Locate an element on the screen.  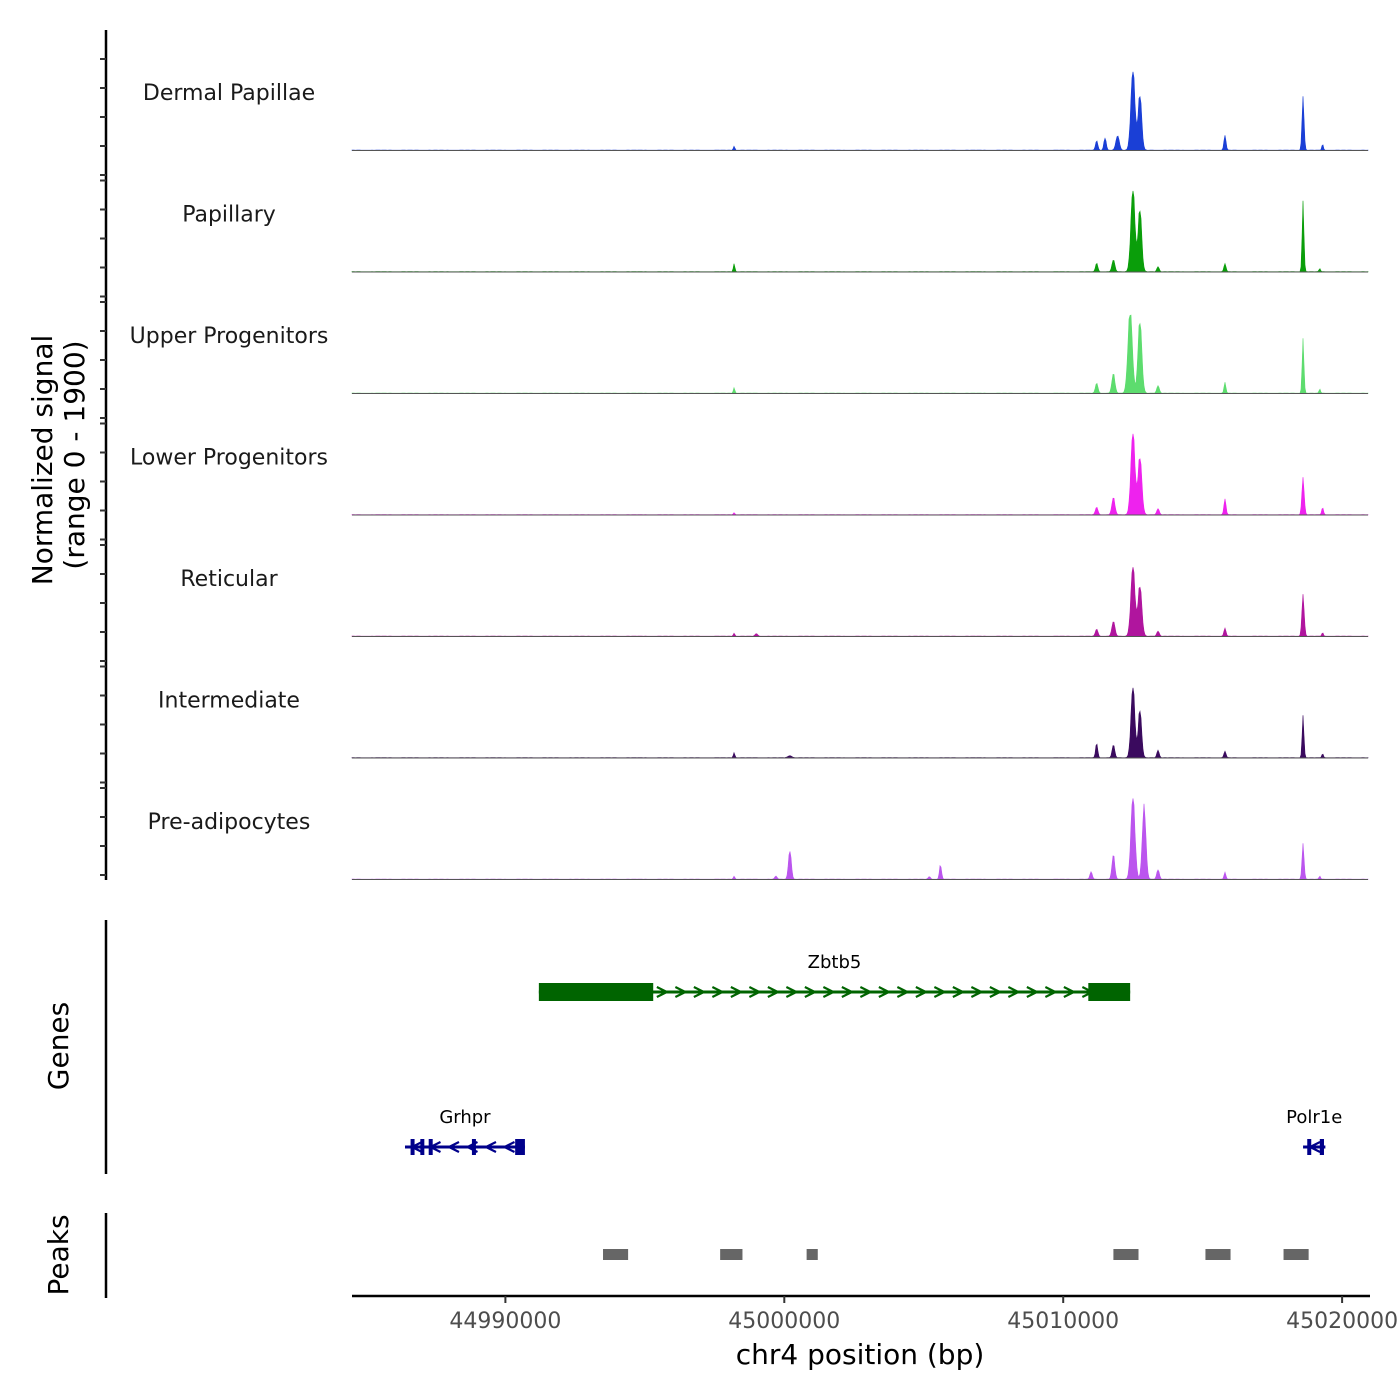
signal-y-axis-range: (range 0 - 1900) is located at coordinates (74, 454).